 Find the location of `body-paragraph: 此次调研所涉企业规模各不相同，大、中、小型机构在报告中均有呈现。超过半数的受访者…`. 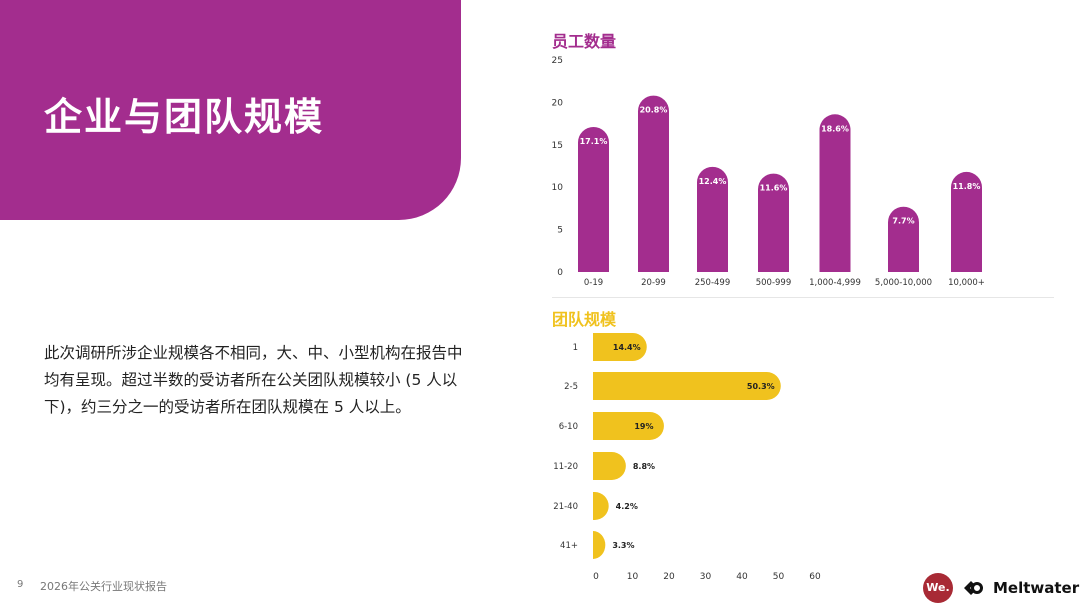

body-paragraph: 此次调研所涉企业规模各不相同，大、中、小型机构在报告中均有呈现。超过半数的受访者… is located at coordinates (253, 380).